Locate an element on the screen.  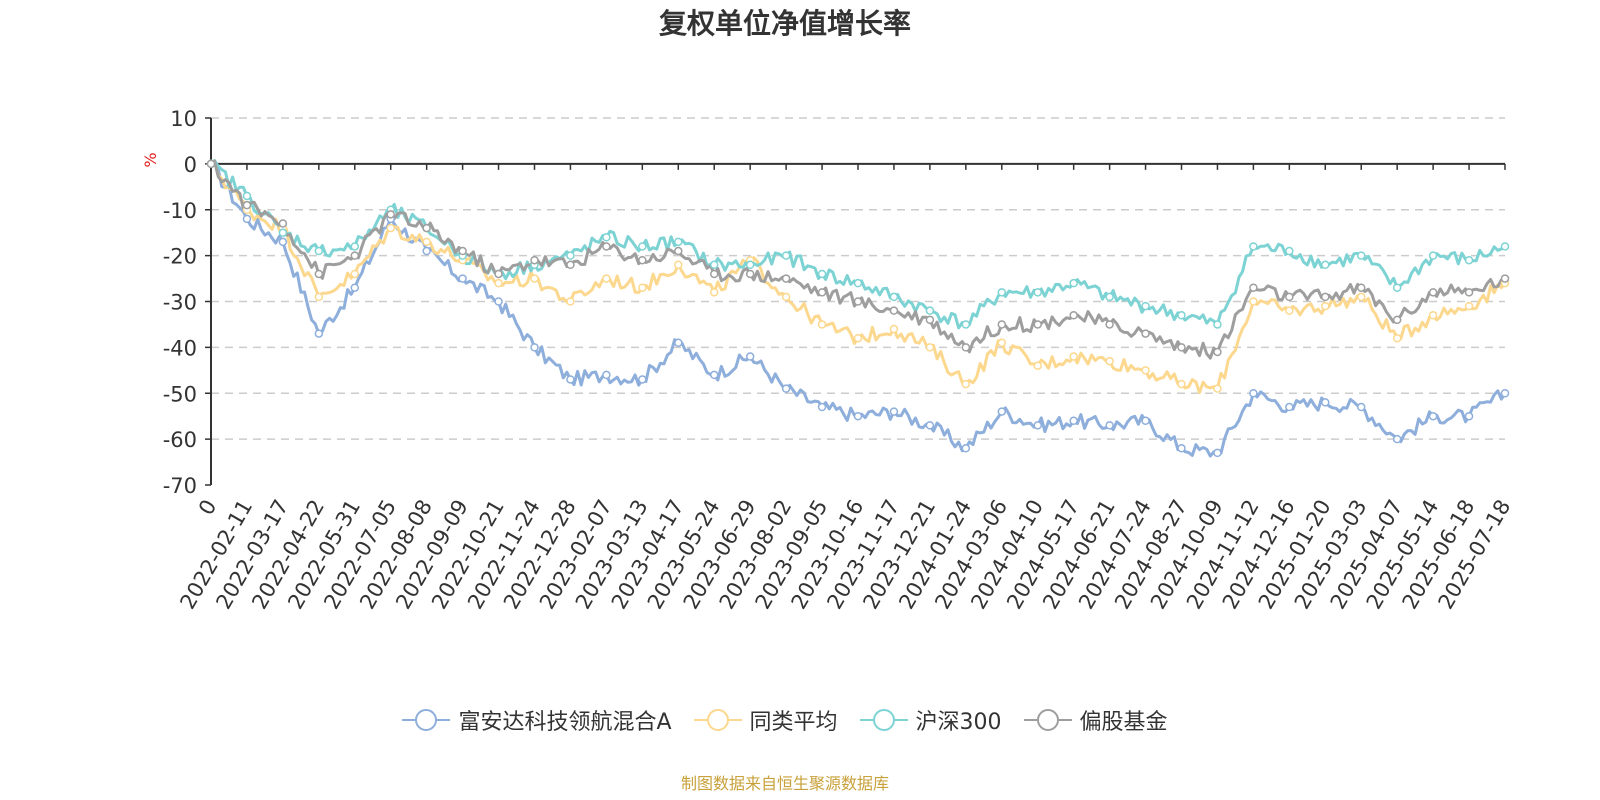
y-tick-label: -10 is located at coordinates (180, 211).